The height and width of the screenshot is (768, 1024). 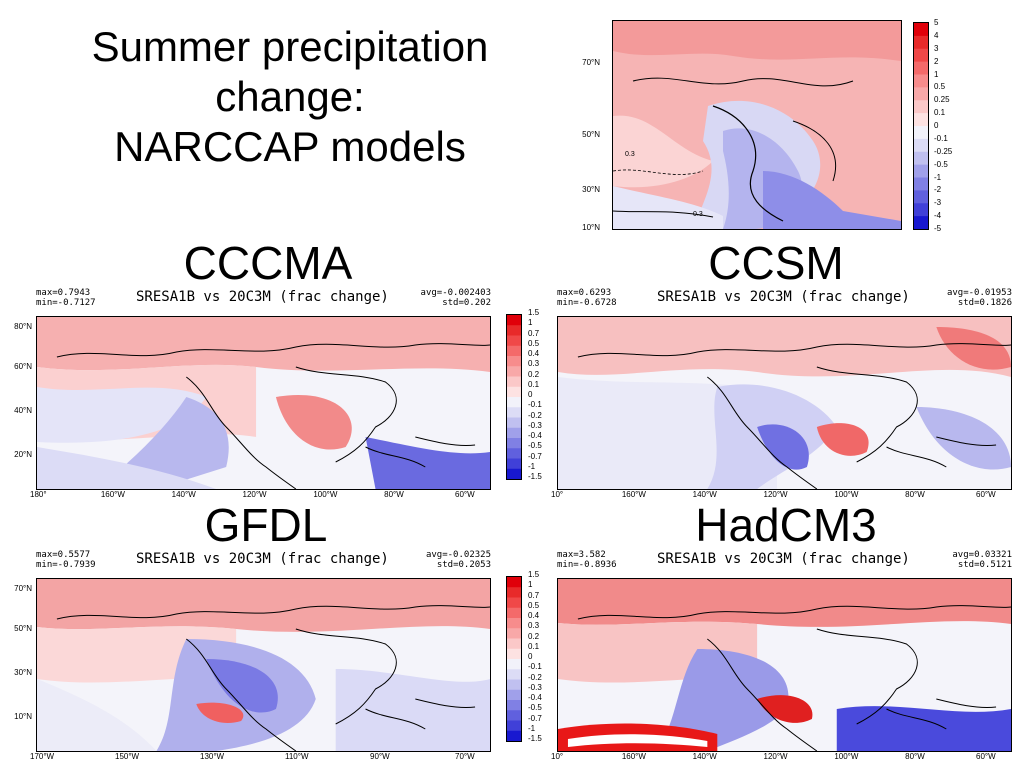 What do you see at coordinates (587, 303) in the screenshot?
I see `stat-min: min=-0.6728` at bounding box center [587, 303].